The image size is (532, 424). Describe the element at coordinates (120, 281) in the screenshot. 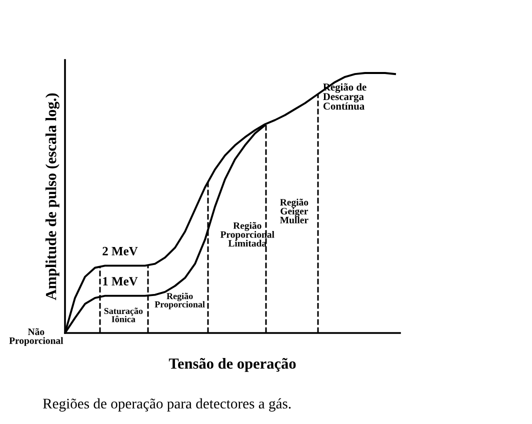

I see `series-label: 1 MeV` at that location.